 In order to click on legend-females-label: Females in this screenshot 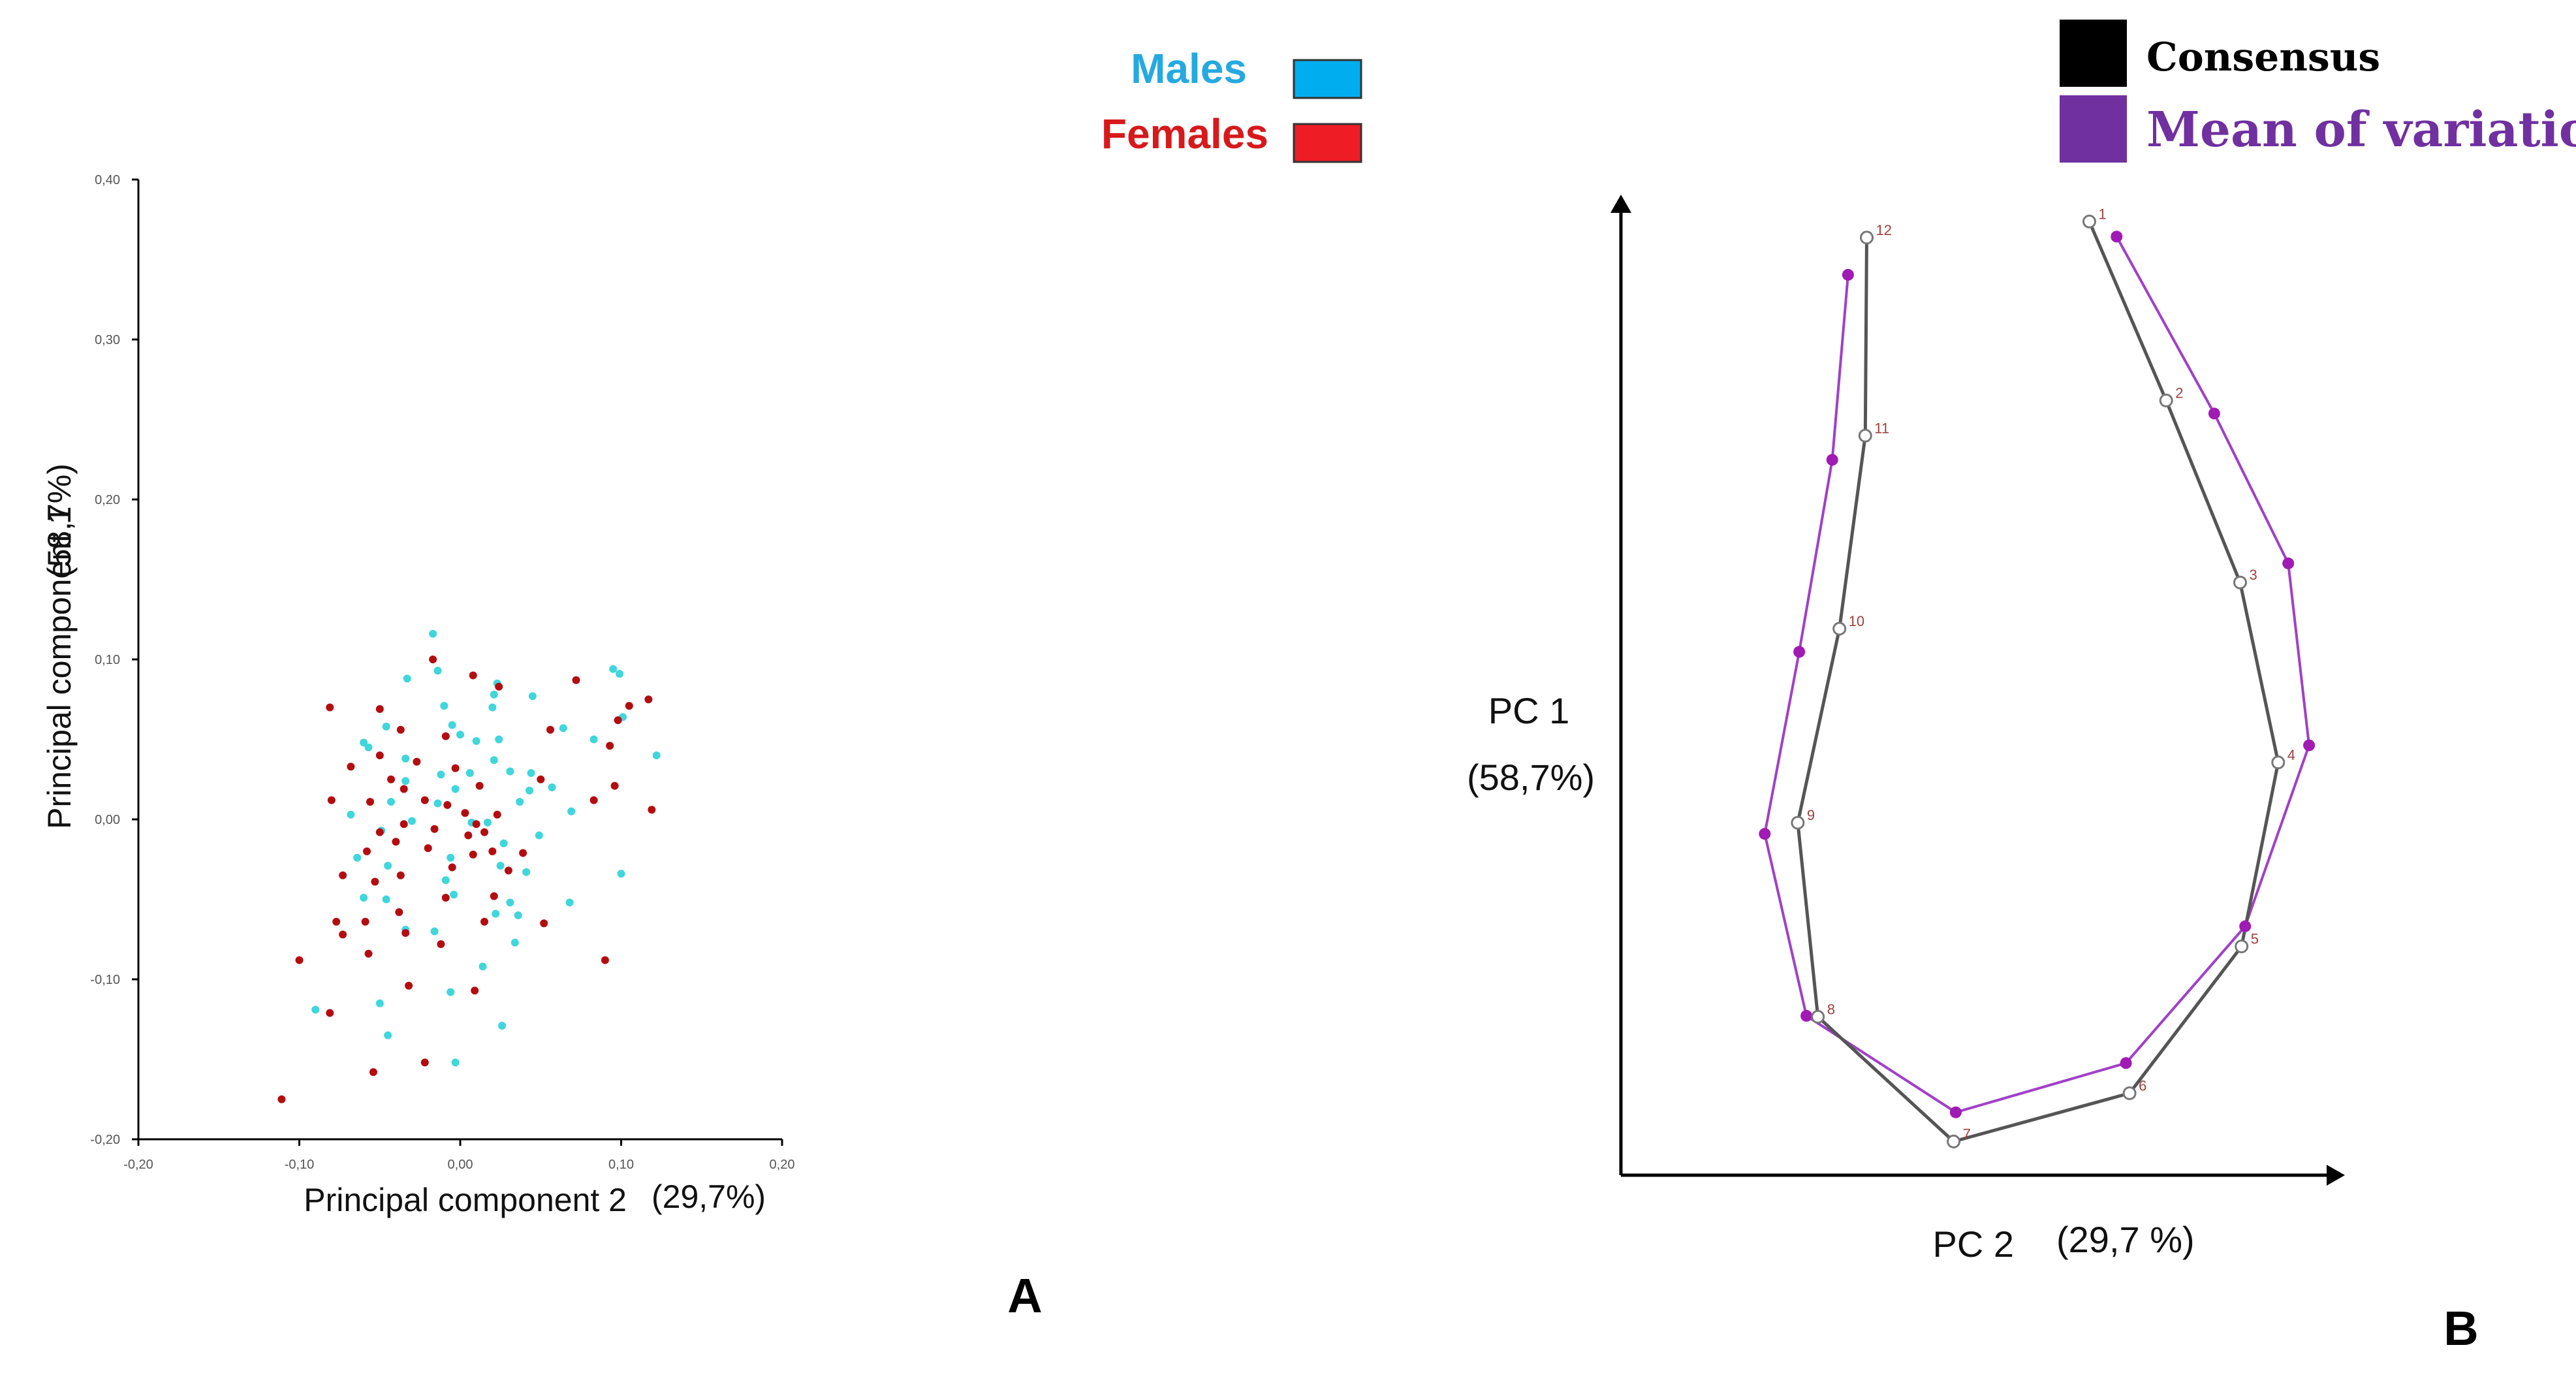, I will do `click(1184, 133)`.